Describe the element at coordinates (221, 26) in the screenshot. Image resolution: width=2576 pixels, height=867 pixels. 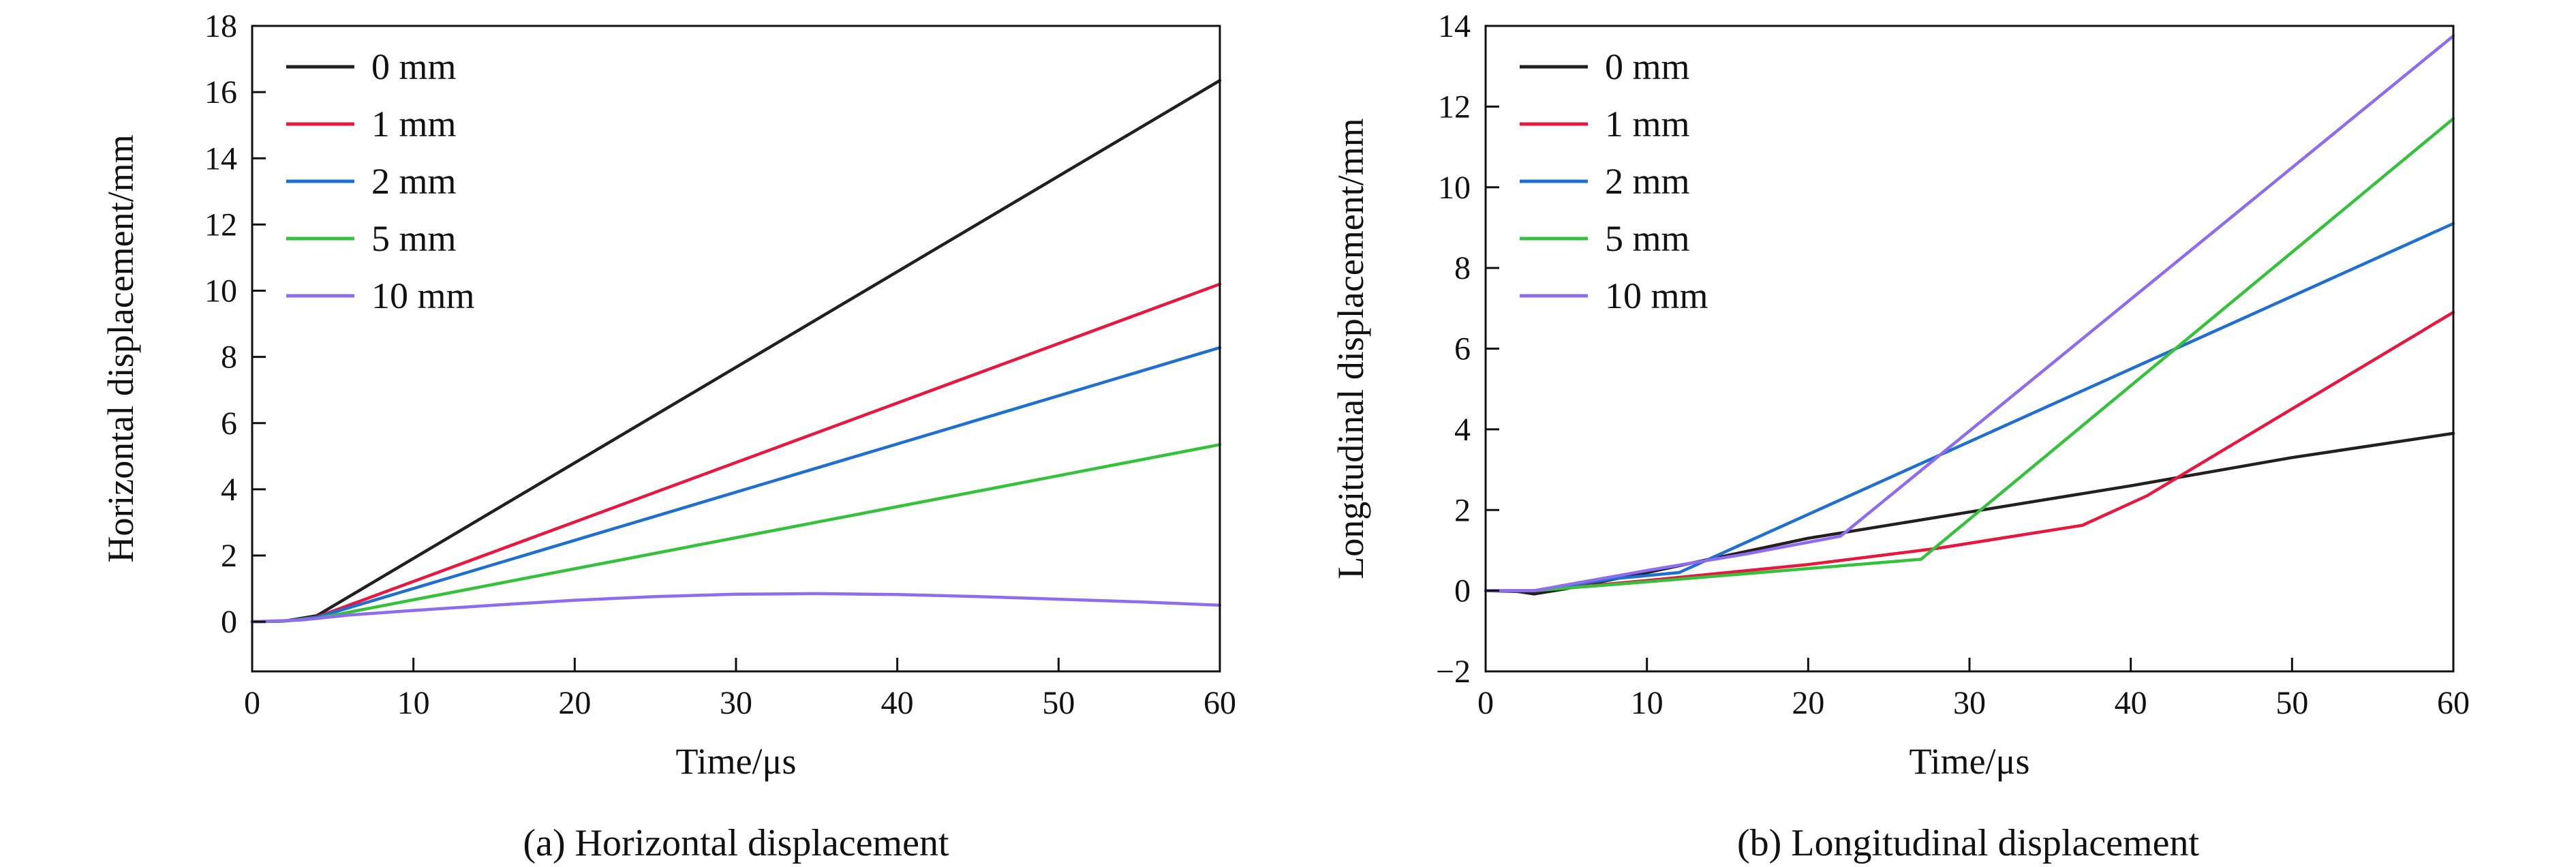
I see `y-tick-label: 18` at that location.